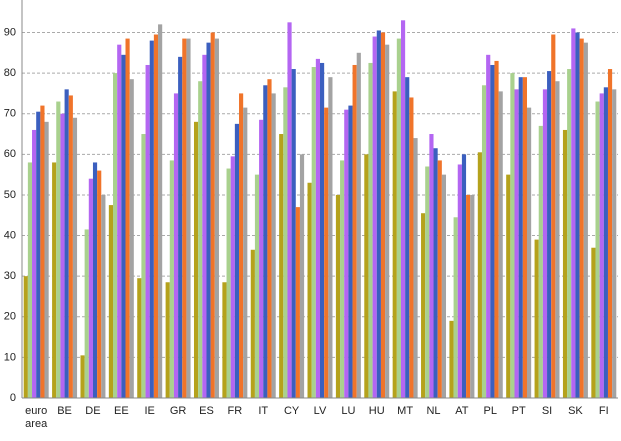 The image size is (621, 441). What do you see at coordinates (206, 411) in the screenshot?
I see `x-tick-label: ES` at bounding box center [206, 411].